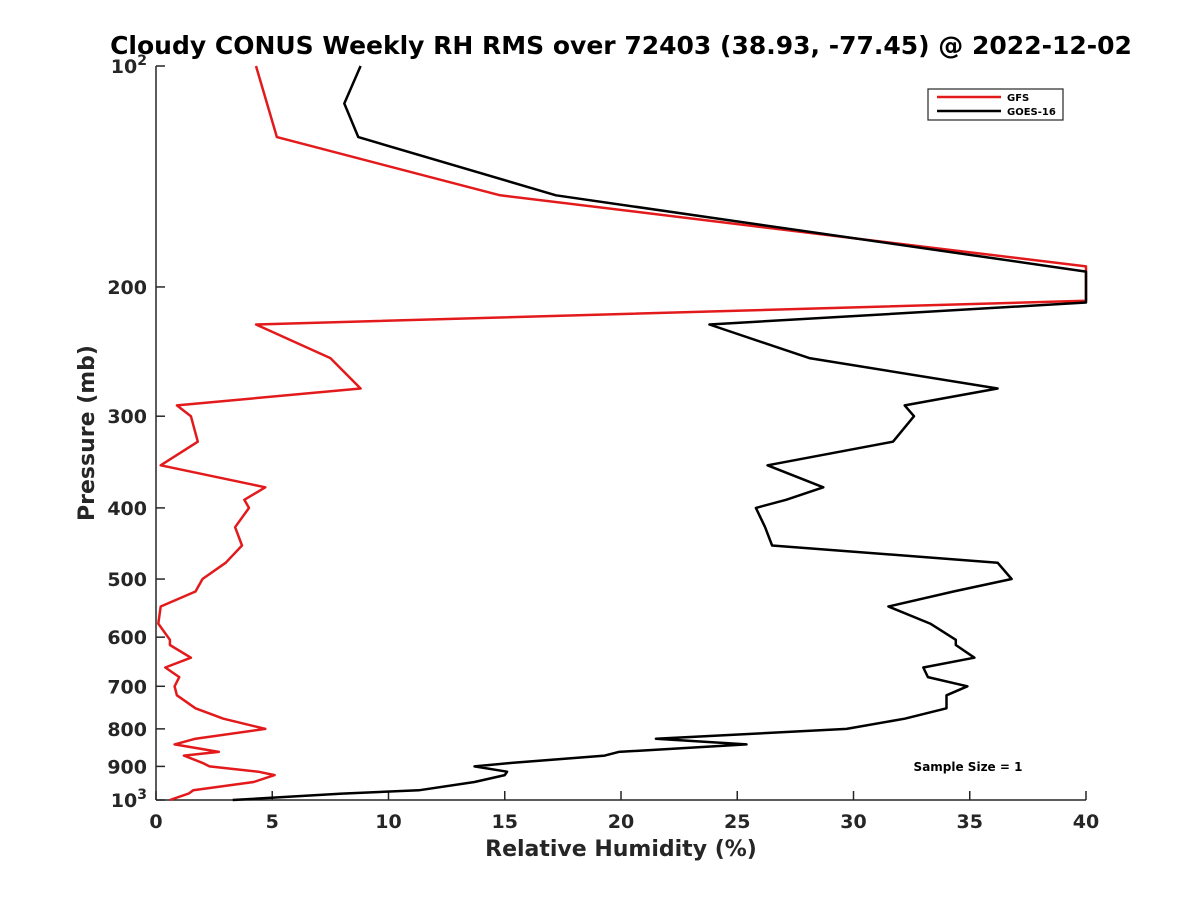 This screenshot has height=900, width=1200. Describe the element at coordinates (1018, 98) in the screenshot. I see `legend-label-gfs: GFS` at that location.